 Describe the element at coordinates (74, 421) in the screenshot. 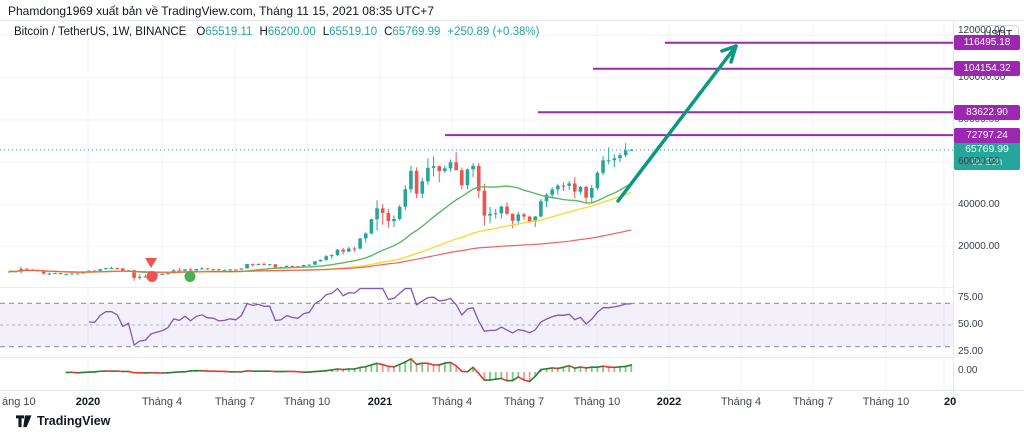

I see `tradingview-logo-text: TradingView` at that location.